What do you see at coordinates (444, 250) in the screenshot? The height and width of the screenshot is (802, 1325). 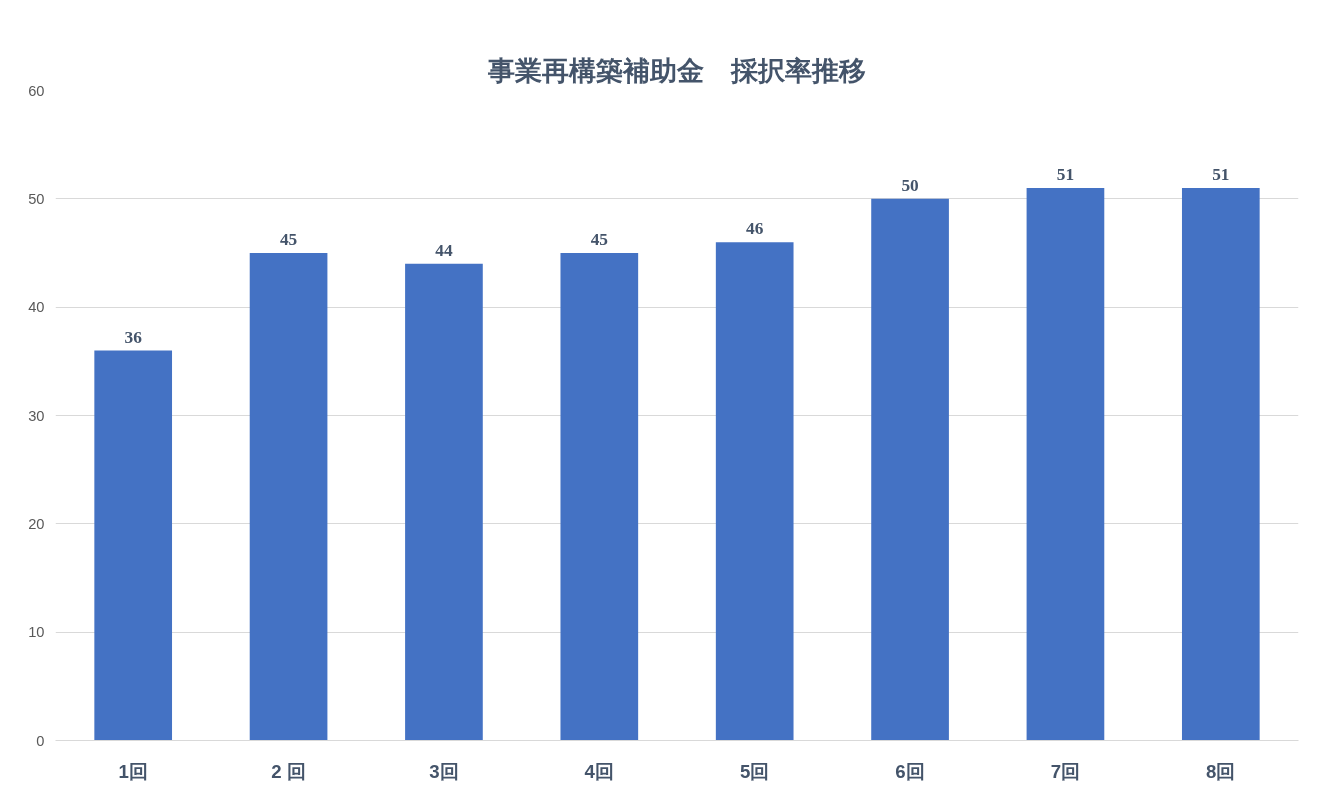 I see `data-label: 44` at bounding box center [444, 250].